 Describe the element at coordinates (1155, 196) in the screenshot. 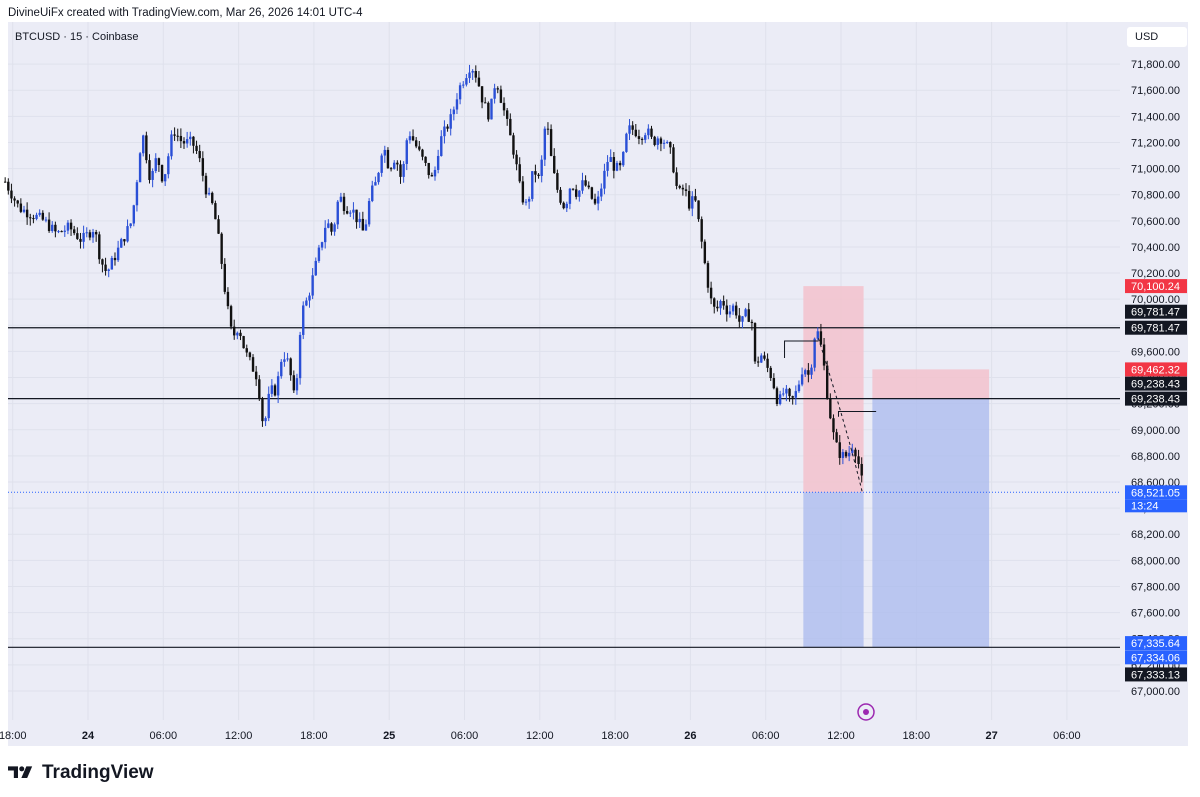

I see `price-tick-label: 70,800.00` at that location.